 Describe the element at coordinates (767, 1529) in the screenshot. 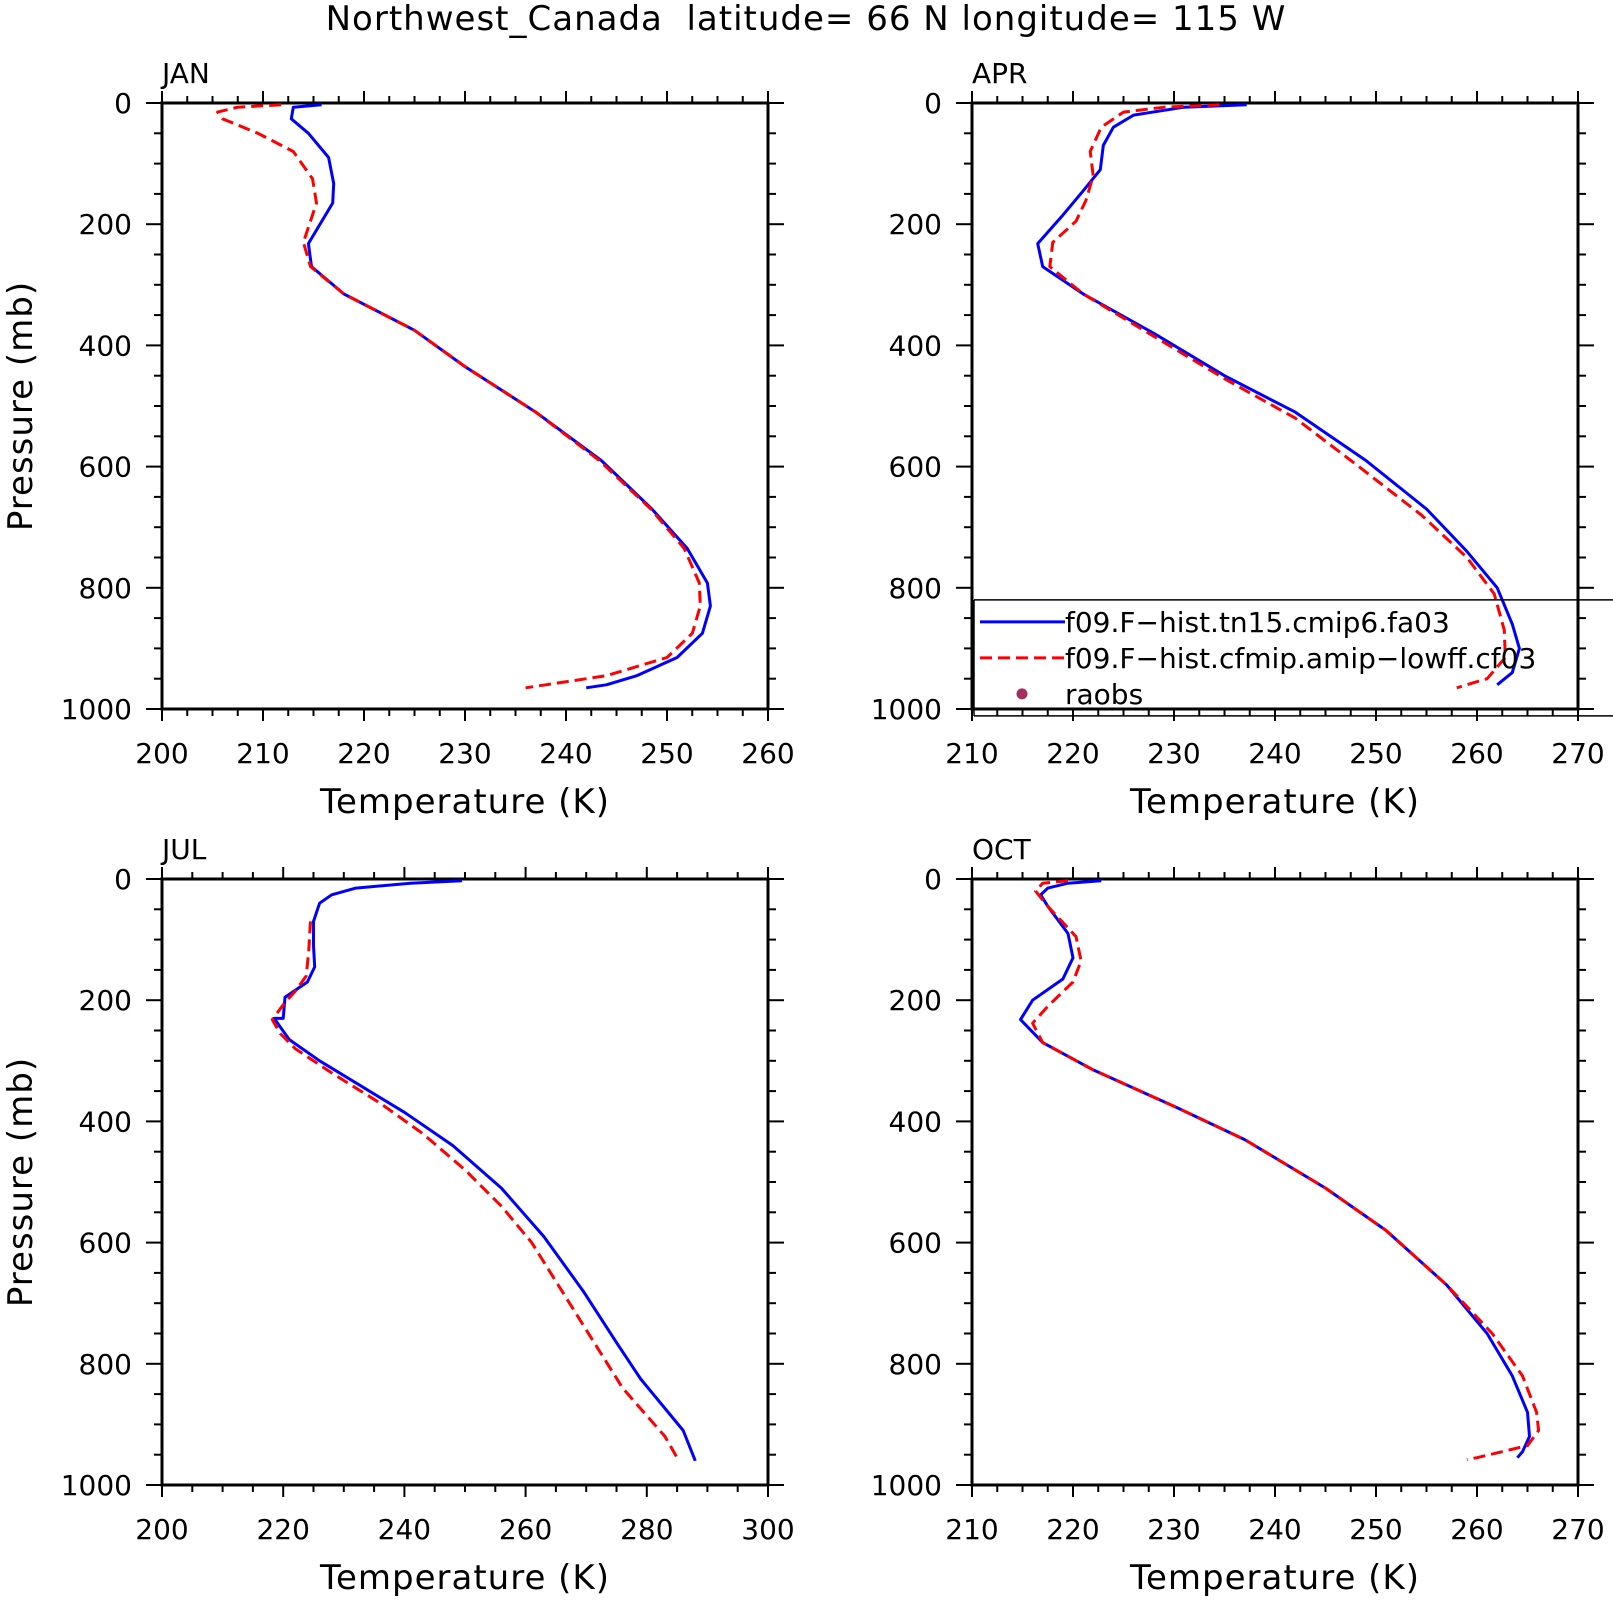

I see `x-tick-label: 300` at that location.